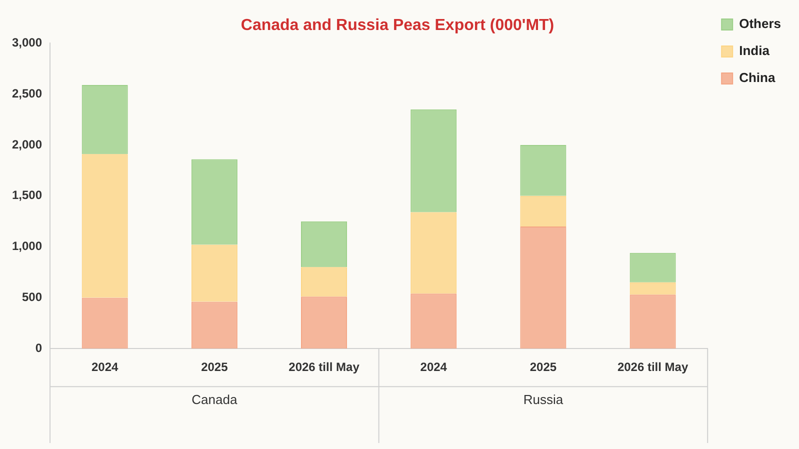  Describe the element at coordinates (27, 195) in the screenshot. I see `y-tick-label: 1,500` at that location.